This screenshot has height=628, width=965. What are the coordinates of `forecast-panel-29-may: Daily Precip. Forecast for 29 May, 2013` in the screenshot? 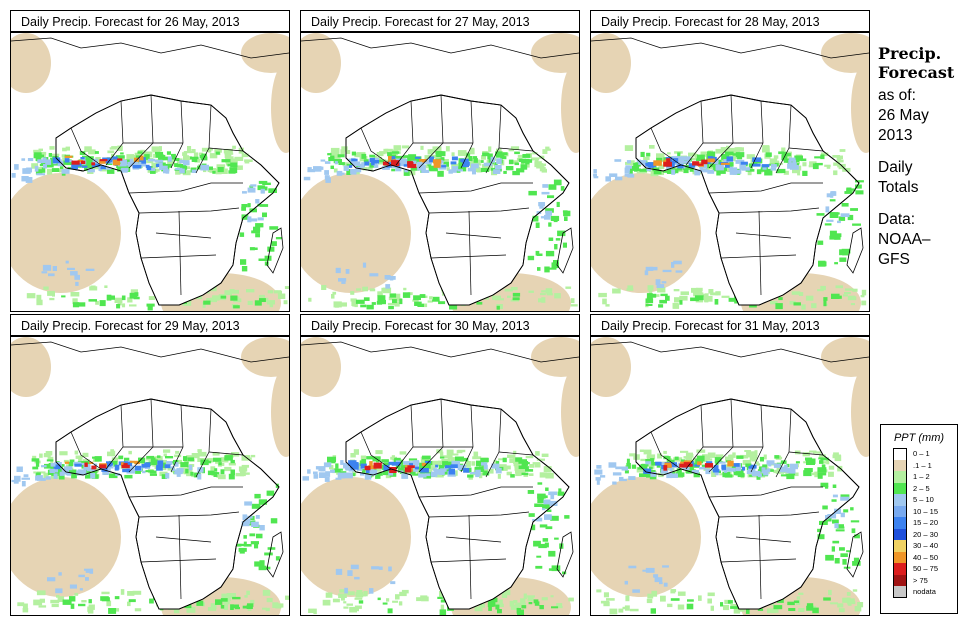 It's located at (150, 465).